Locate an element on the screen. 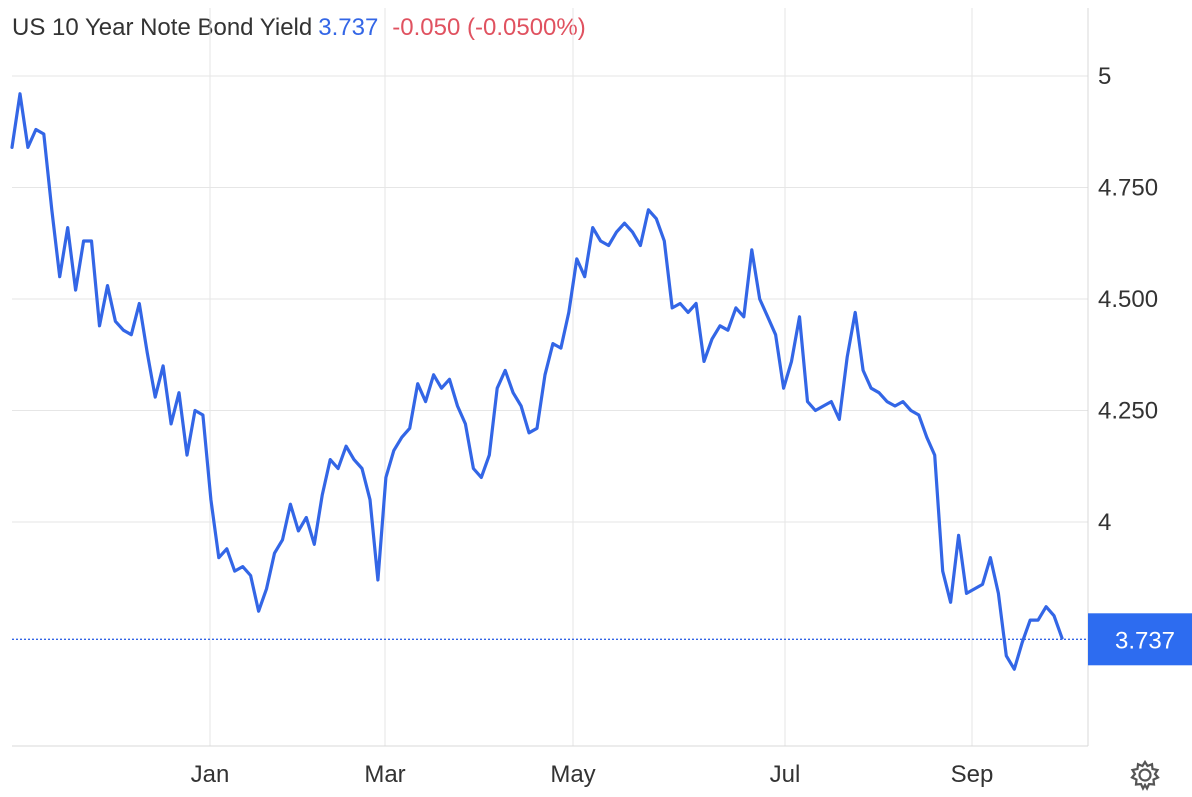 Image resolution: width=1192 pixels, height=797 pixels. y-tick-label: 5 is located at coordinates (1104, 76).